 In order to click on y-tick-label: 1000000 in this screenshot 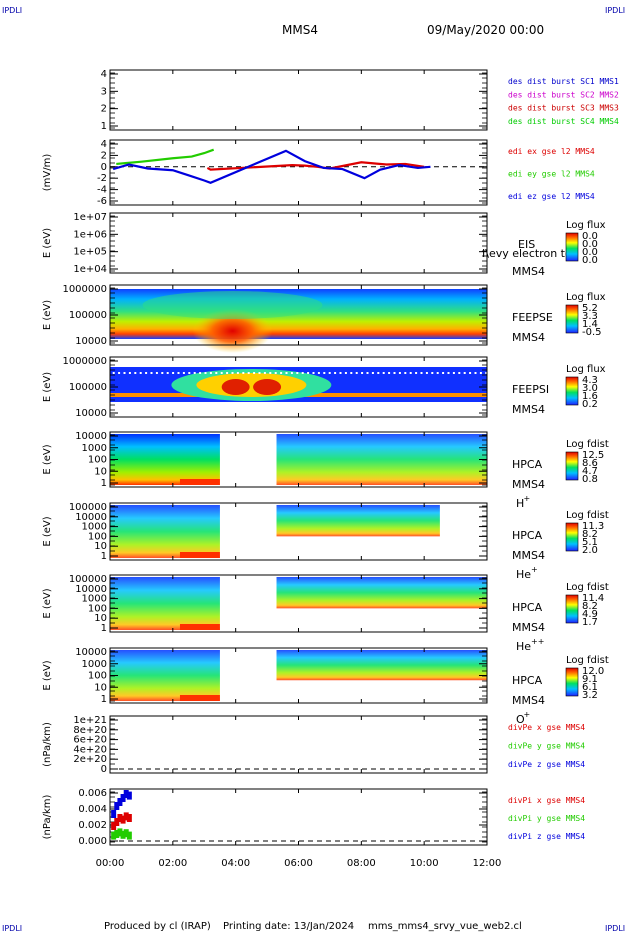, I will do `click(84, 361)`.